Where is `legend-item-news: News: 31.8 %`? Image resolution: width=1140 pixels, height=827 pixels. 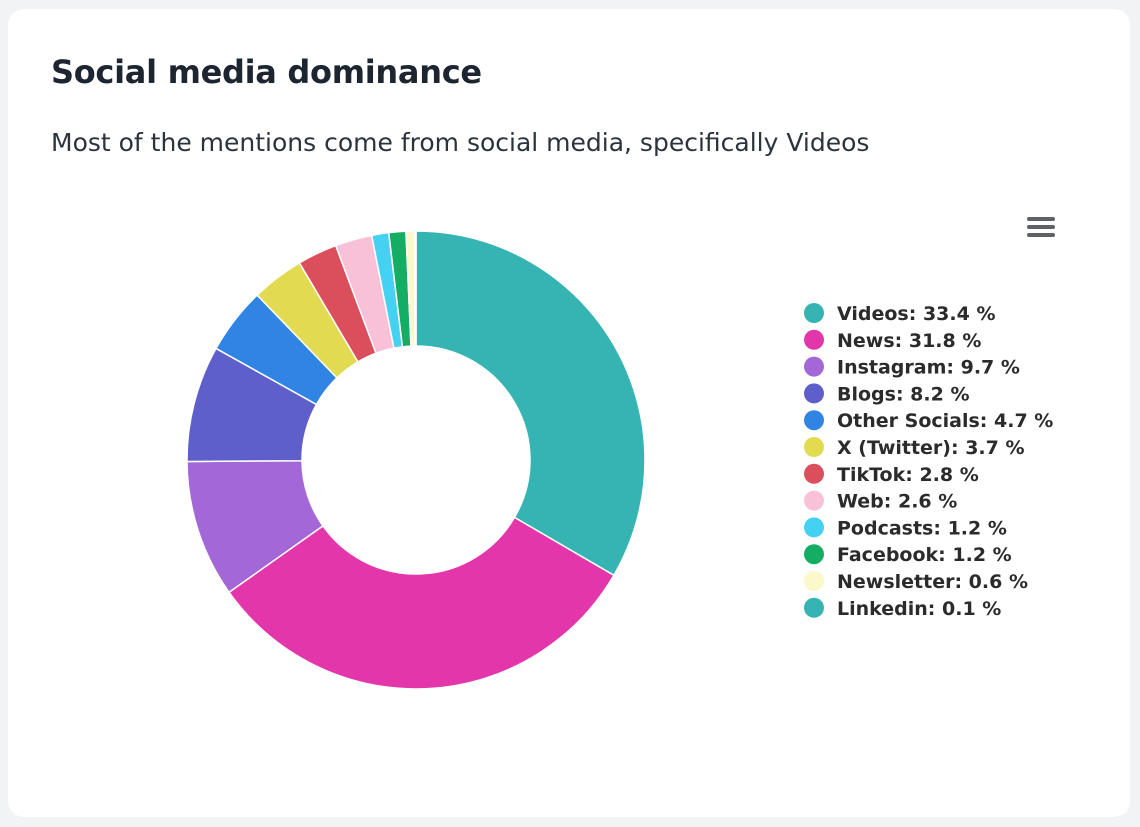 legend-item-news: News: 31.8 % is located at coordinates (892, 340).